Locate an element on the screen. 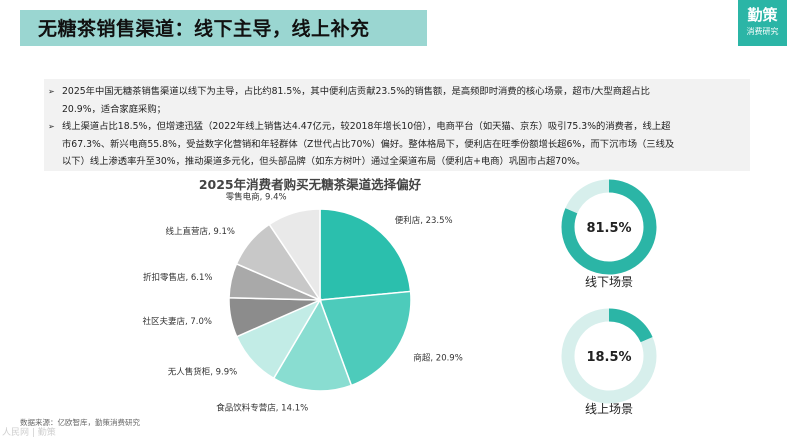 The image size is (787, 442). title-bar is located at coordinates (223, 28).